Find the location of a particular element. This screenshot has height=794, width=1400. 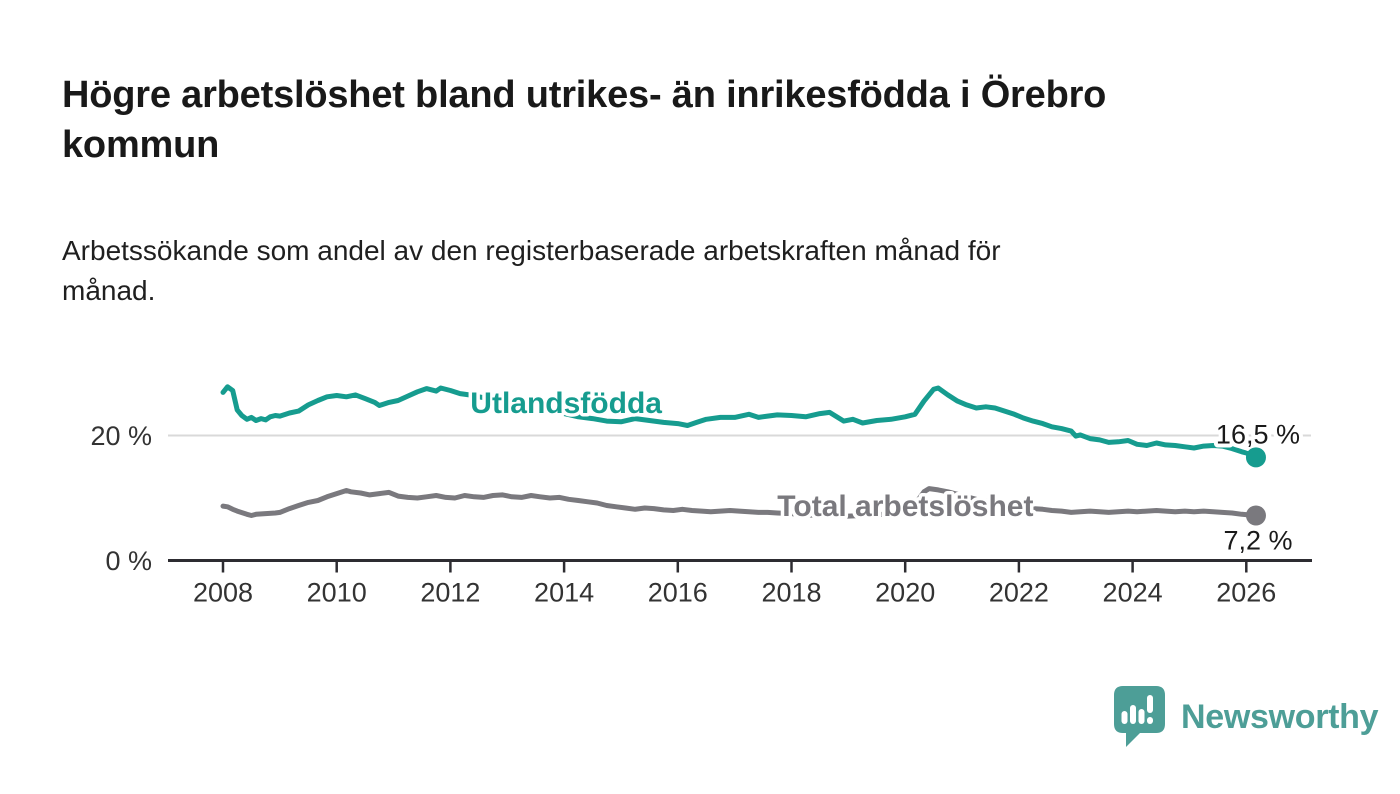

x-axis-tick-label: 2024 is located at coordinates (1133, 593).